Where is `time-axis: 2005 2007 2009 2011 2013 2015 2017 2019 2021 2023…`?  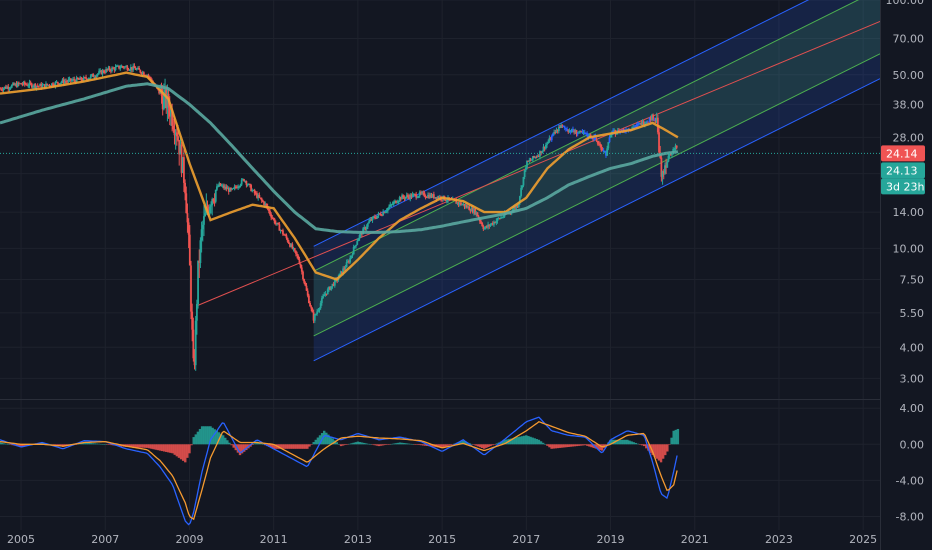 time-axis: 2005 2007 2009 2011 2013 2015 2017 2019 2021 2023… is located at coordinates (442, 539).